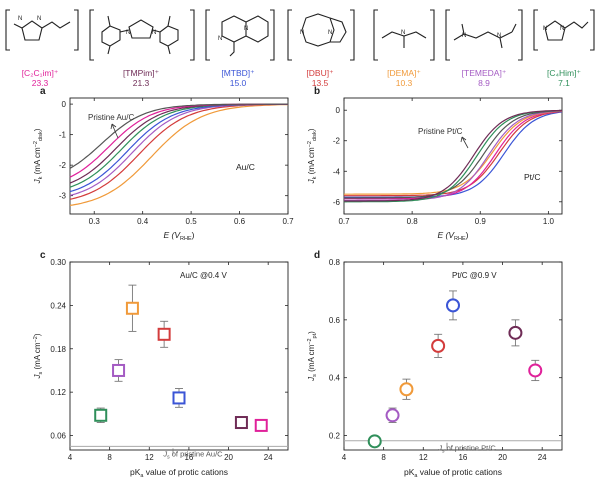  I want to click on baseline-label: Js of pristine Au/C, so click(192, 454).